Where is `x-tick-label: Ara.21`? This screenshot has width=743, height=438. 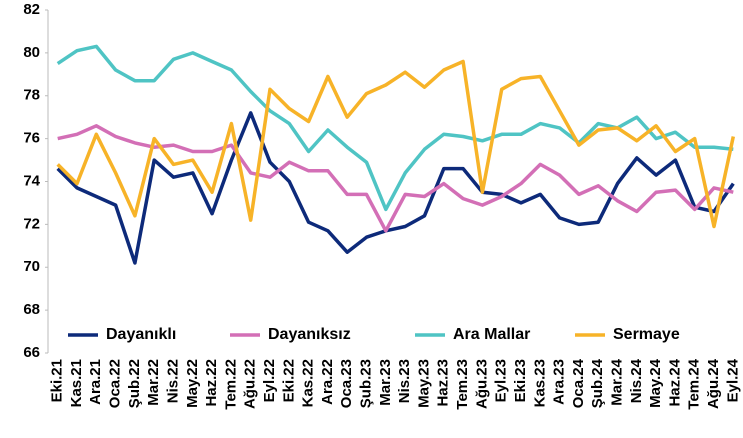 x-tick-label: Ara.21 is located at coordinates (95, 382).